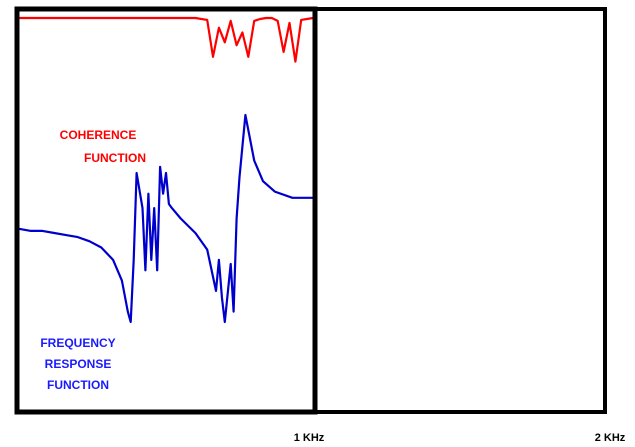  What do you see at coordinates (78, 364) in the screenshot?
I see `frf-label-line2: RESPONSE` at bounding box center [78, 364].